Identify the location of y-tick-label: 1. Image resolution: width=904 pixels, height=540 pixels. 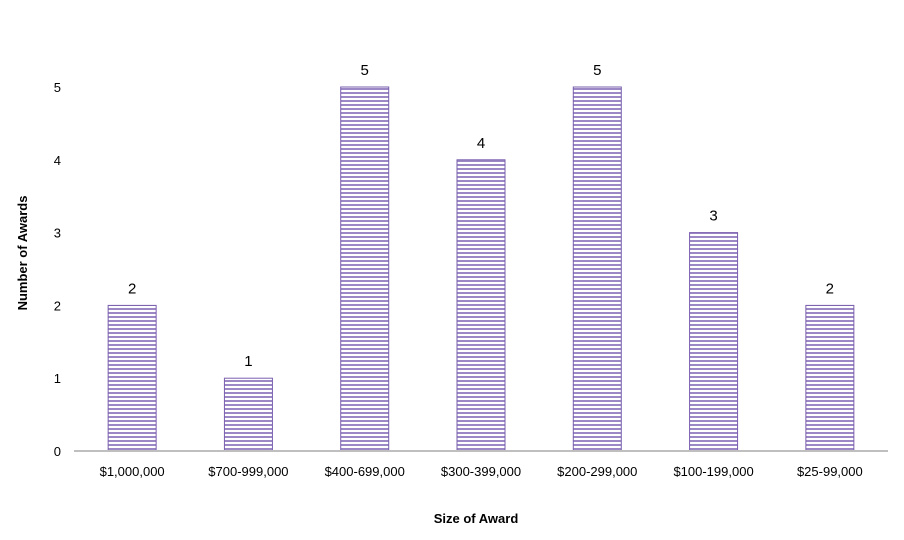
(57, 378).